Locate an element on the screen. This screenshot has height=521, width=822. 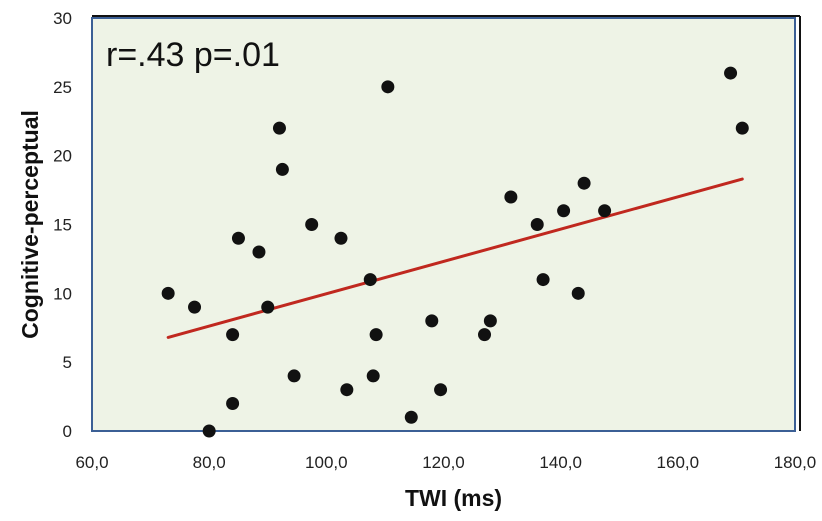
x-tick-label: 180,0 is located at coordinates (795, 462).